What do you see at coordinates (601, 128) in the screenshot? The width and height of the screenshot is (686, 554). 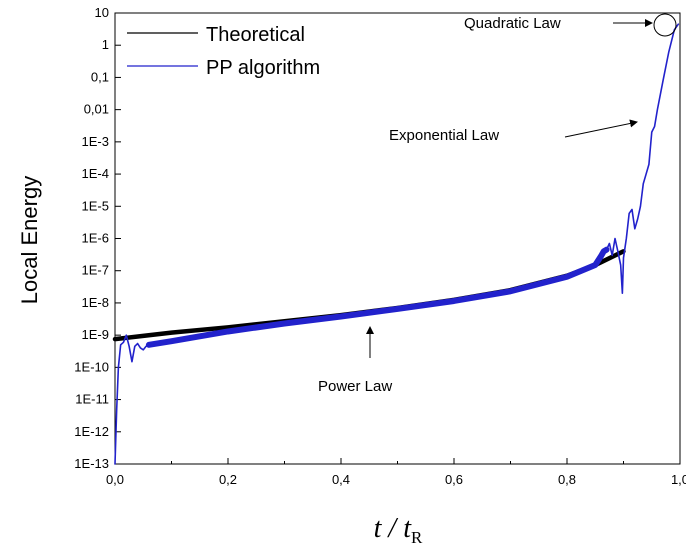 I see `annotation-exponential-arrow` at bounding box center [601, 128].